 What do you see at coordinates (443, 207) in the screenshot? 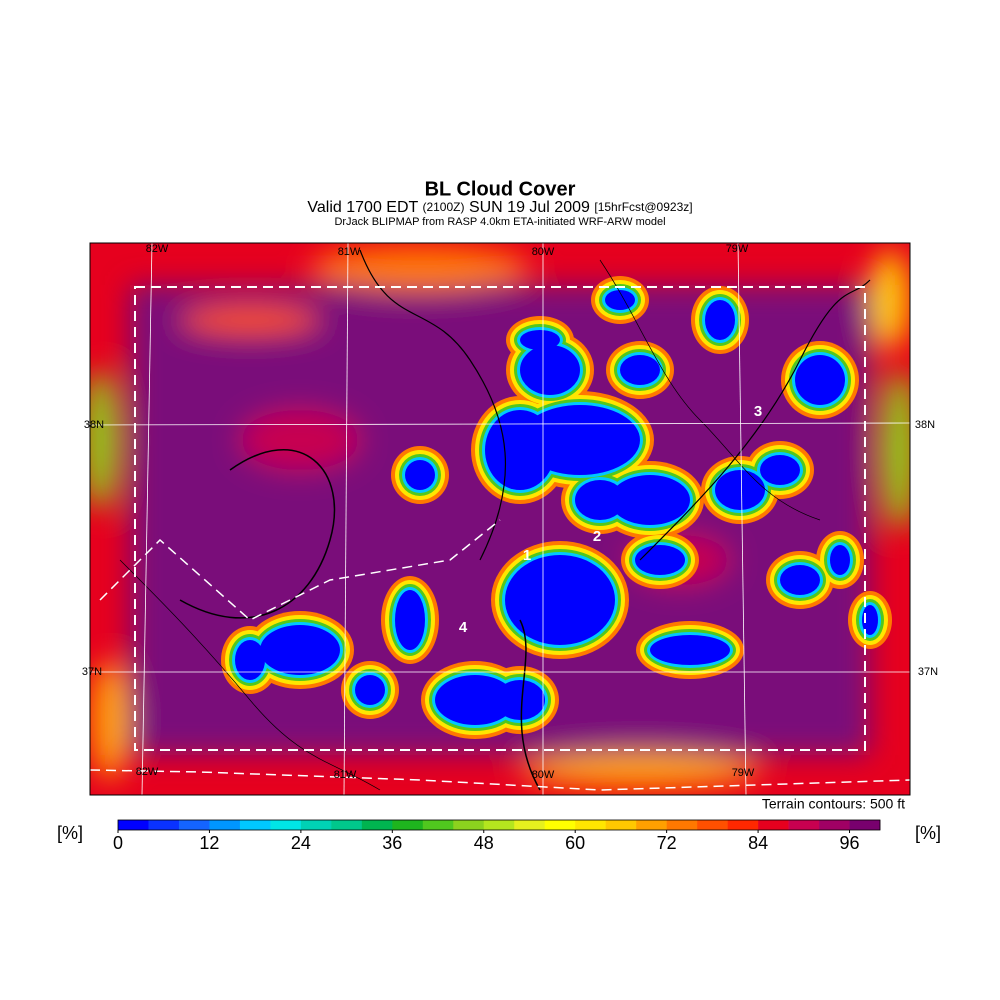
I see `utc: (2100Z)` at bounding box center [443, 207].